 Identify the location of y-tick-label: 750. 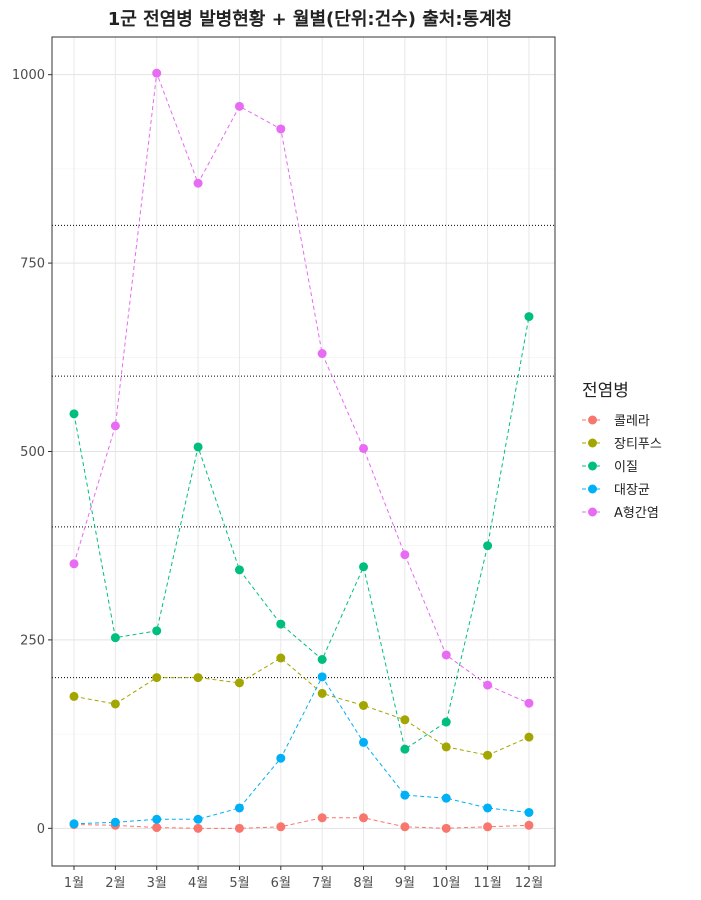
(32, 264).